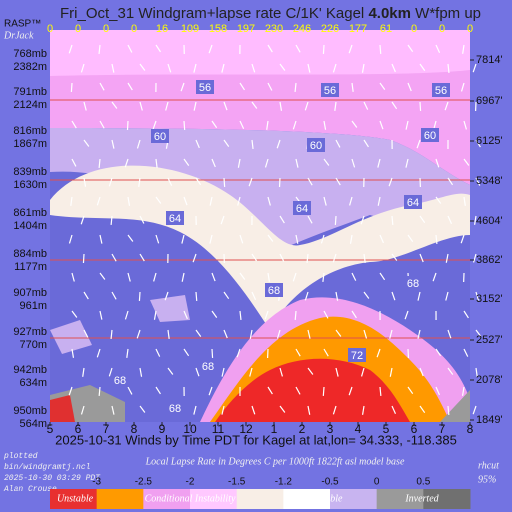 This screenshot has height=512, width=512. What do you see at coordinates (30, 370) in the screenshot?
I see `pressure-label: 942mb` at bounding box center [30, 370].